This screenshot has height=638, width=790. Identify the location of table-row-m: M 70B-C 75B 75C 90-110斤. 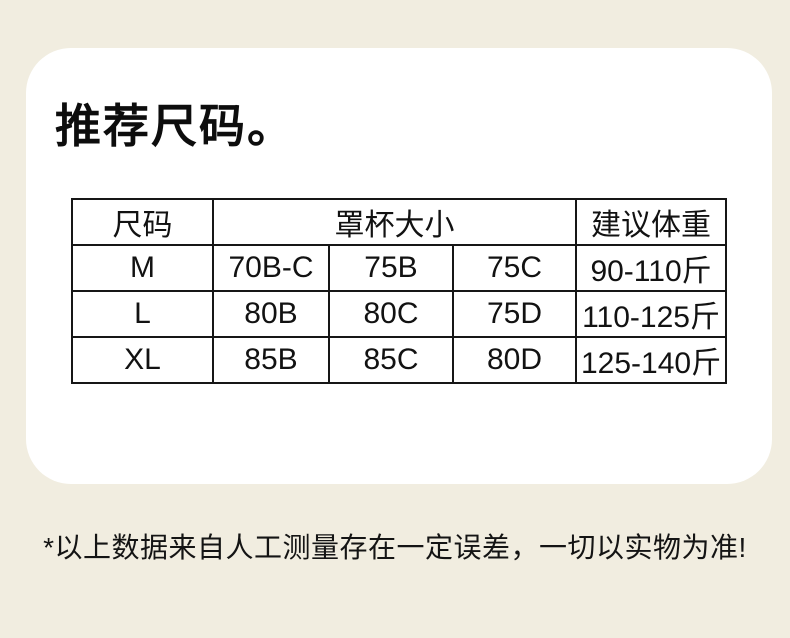
(399, 268).